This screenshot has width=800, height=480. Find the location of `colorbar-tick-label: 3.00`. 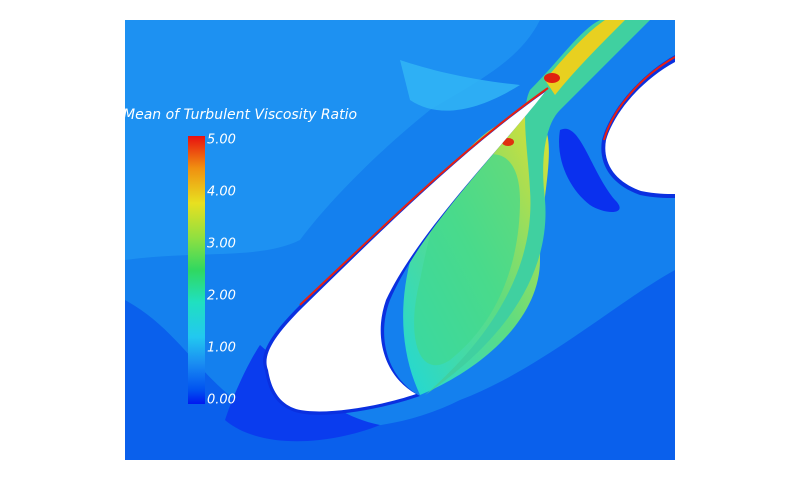

colorbar-tick-label: 3.00 is located at coordinates (221, 244).